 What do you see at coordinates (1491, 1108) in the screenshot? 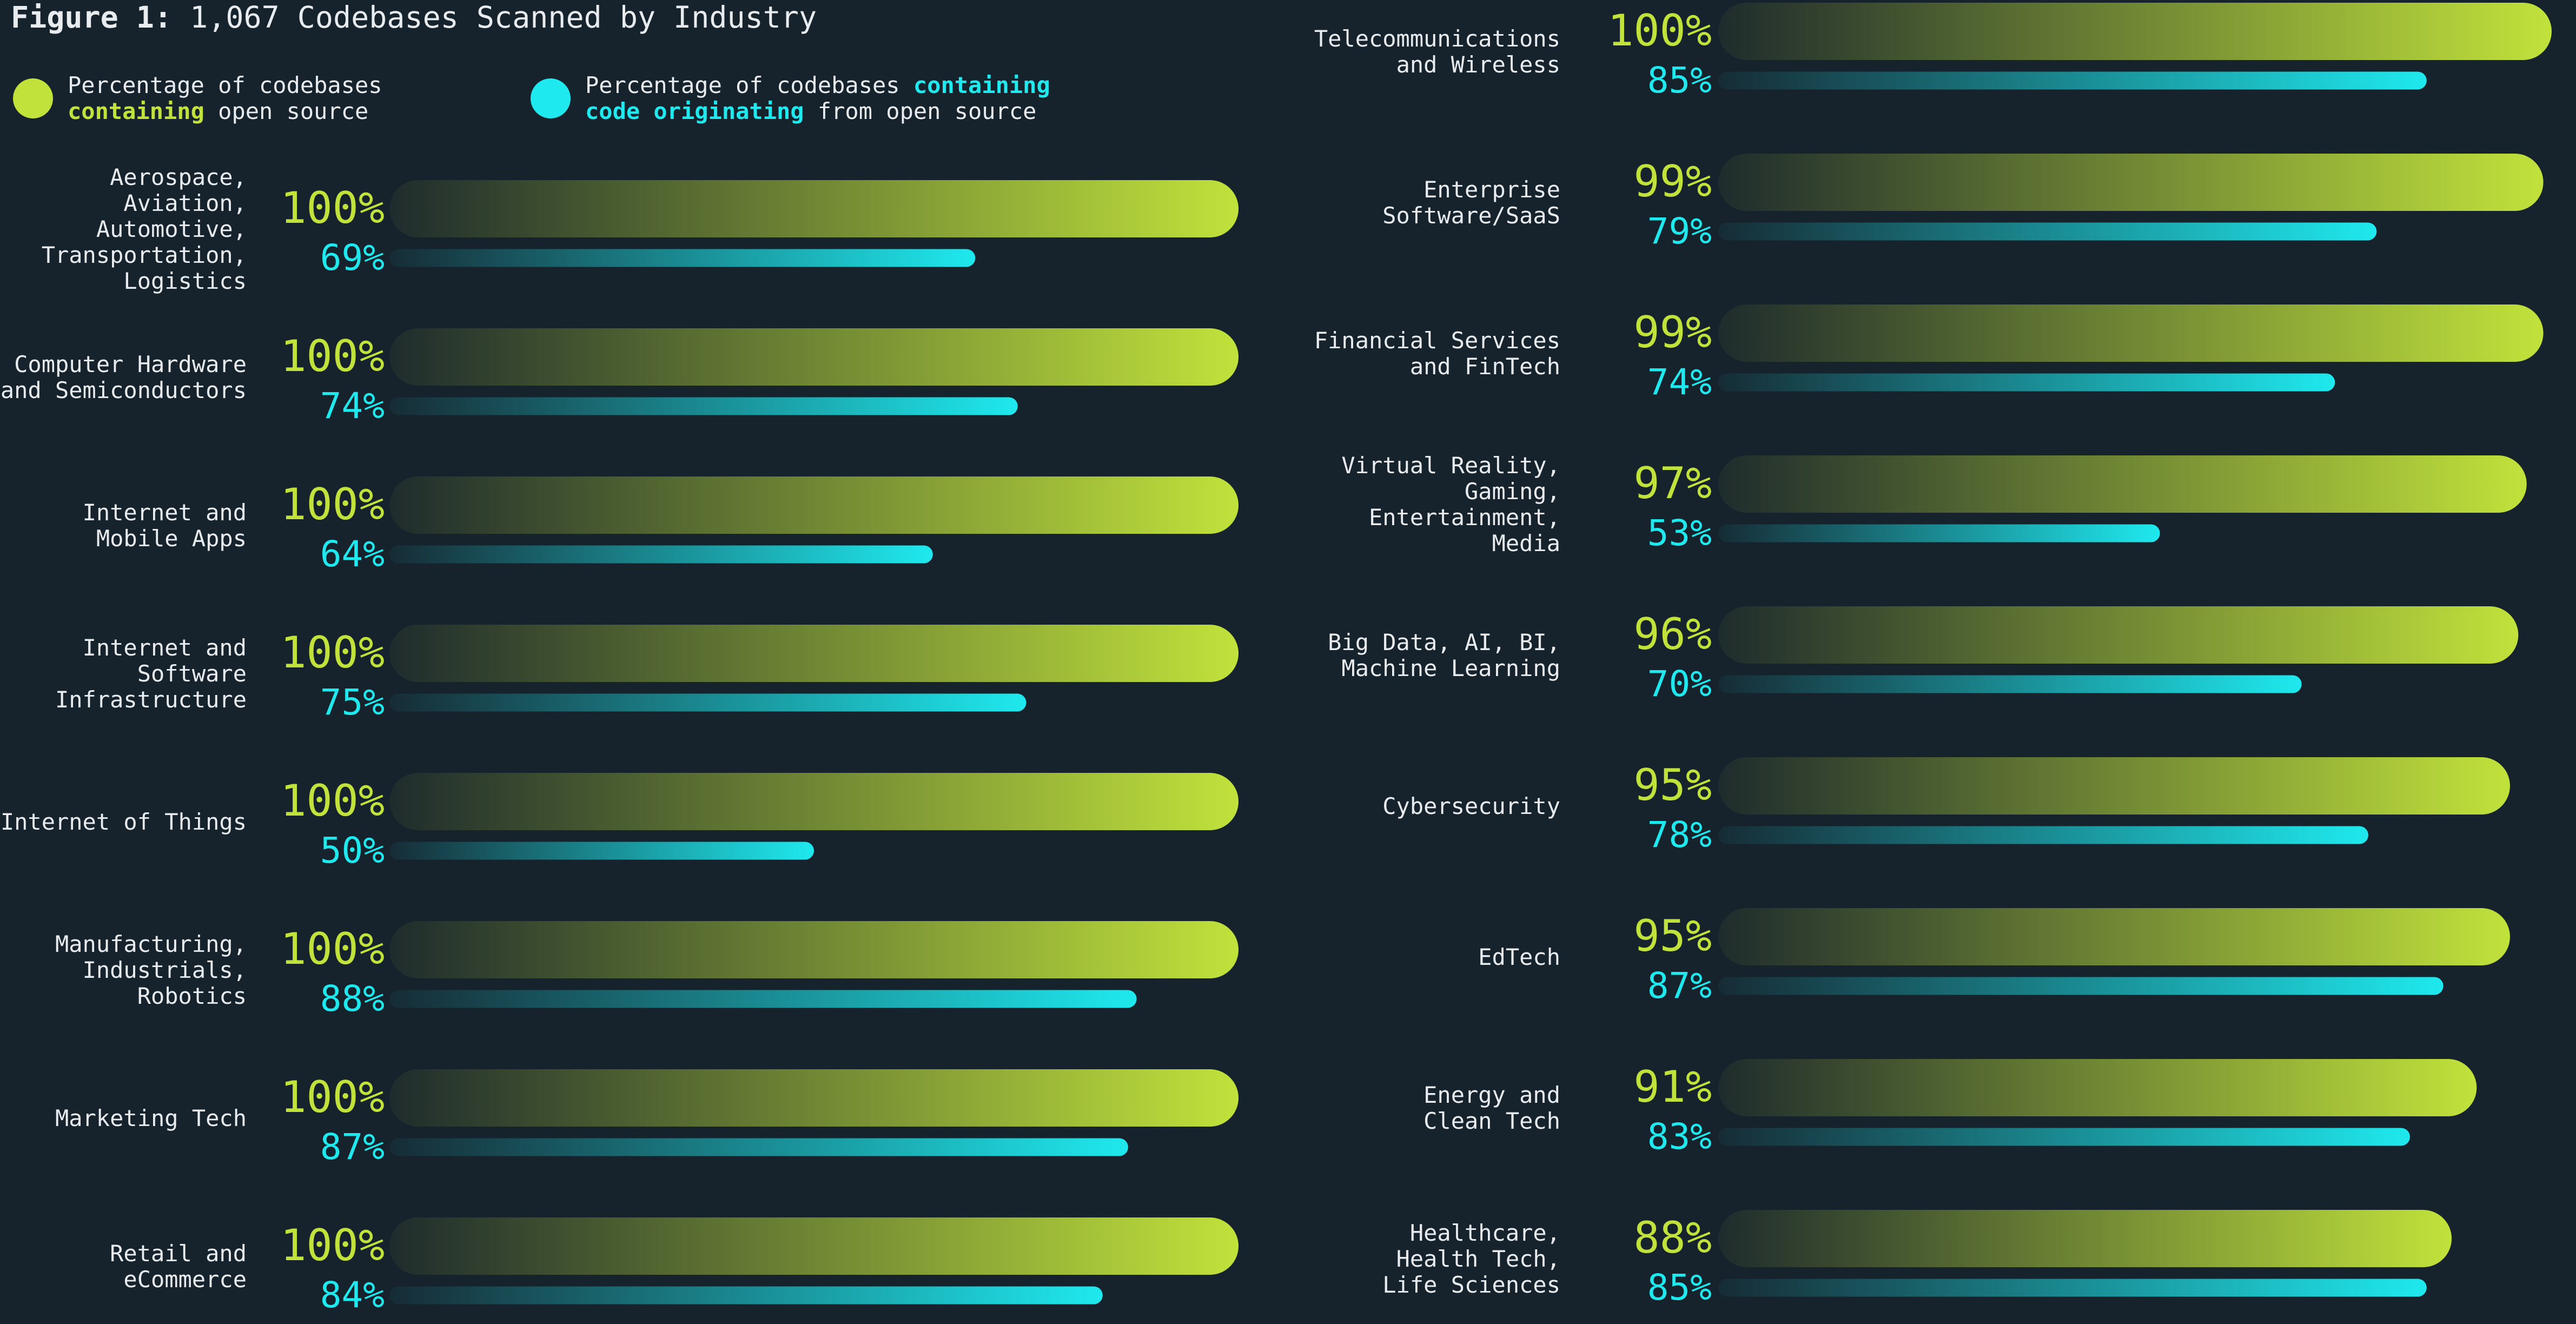
I see `category-label: Energy and Clean Tech` at bounding box center [1491, 1108].